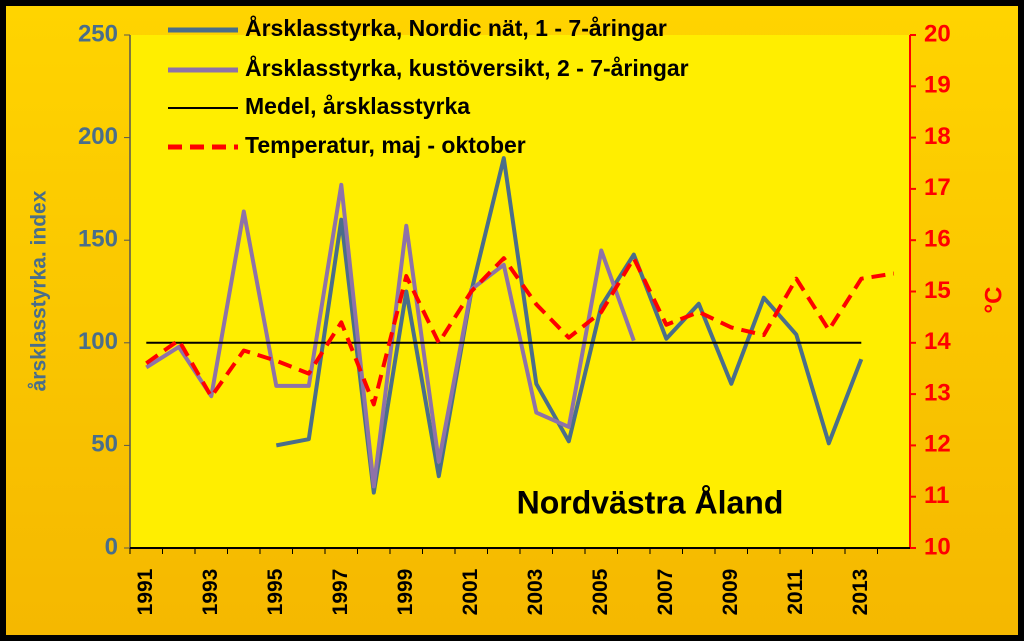 The image size is (1024, 641). Describe the element at coordinates (39, 290) in the screenshot. I see `y-axis-label: årsklasstyrka. index` at that location.